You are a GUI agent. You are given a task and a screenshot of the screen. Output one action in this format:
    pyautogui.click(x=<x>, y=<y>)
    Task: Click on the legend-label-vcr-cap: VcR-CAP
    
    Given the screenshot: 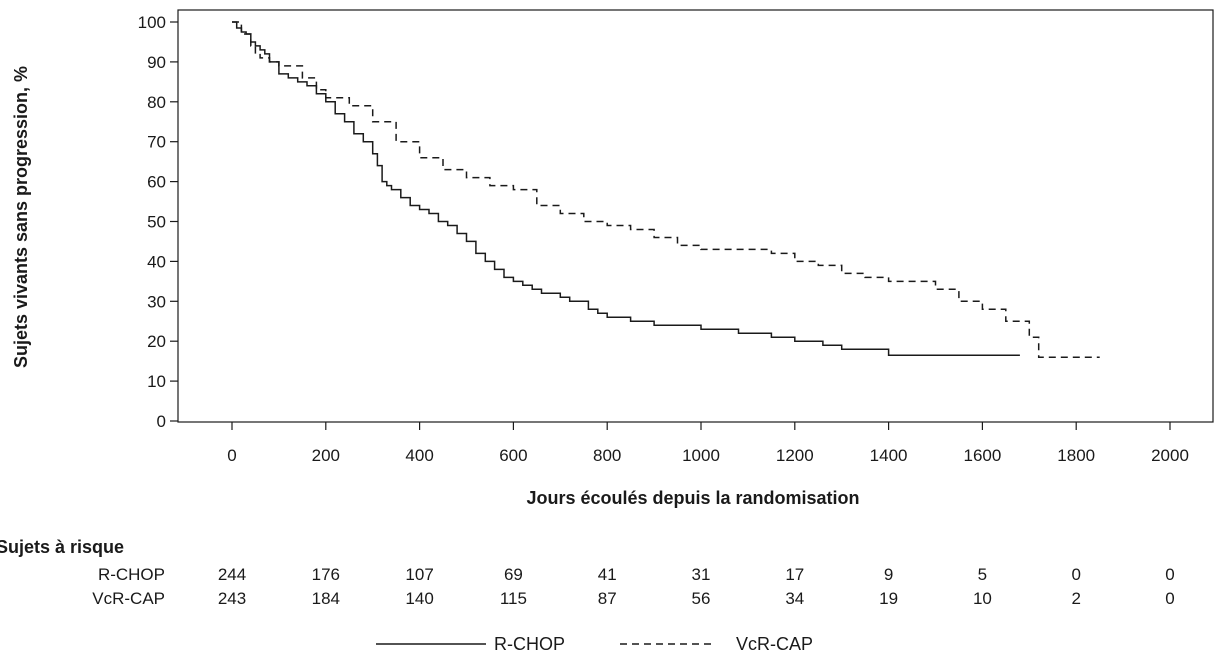 What is the action you would take?
    pyautogui.click(x=774, y=644)
    